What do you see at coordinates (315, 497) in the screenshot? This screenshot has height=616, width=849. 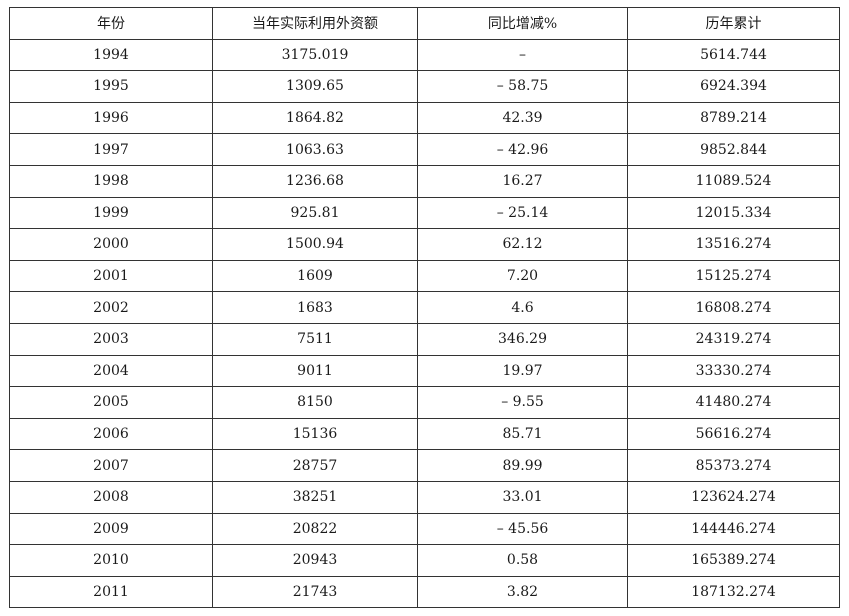 I see `cell-annual-investment: 38251` at bounding box center [315, 497].